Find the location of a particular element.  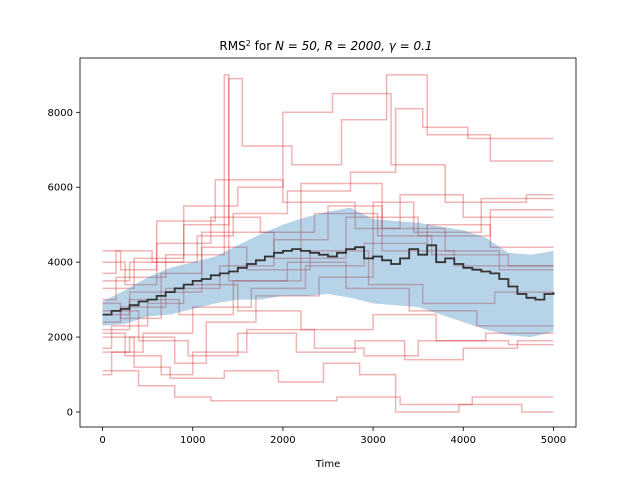

chart-title: RMS2 for N = 50, R = 2000, γ = 0.1 is located at coordinates (325, 46).